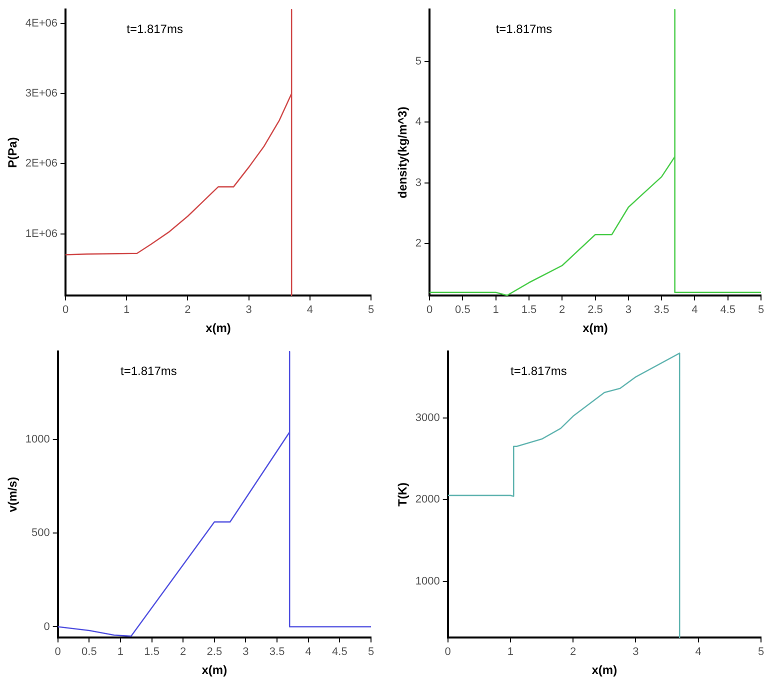  I want to click on y-tick-label: 3E+06, so click(41, 94).